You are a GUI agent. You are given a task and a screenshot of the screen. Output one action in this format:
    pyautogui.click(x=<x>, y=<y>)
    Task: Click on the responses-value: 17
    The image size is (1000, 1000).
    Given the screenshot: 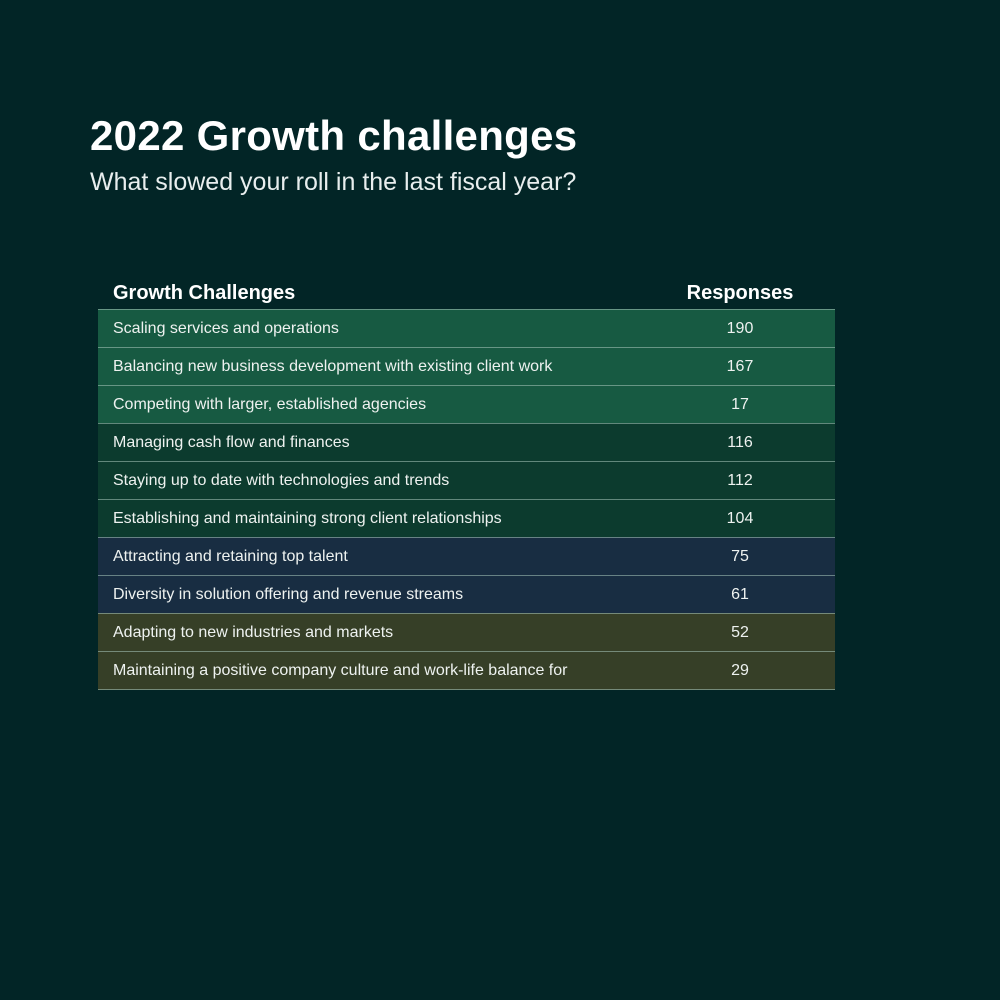 What is the action you would take?
    pyautogui.click(x=740, y=404)
    